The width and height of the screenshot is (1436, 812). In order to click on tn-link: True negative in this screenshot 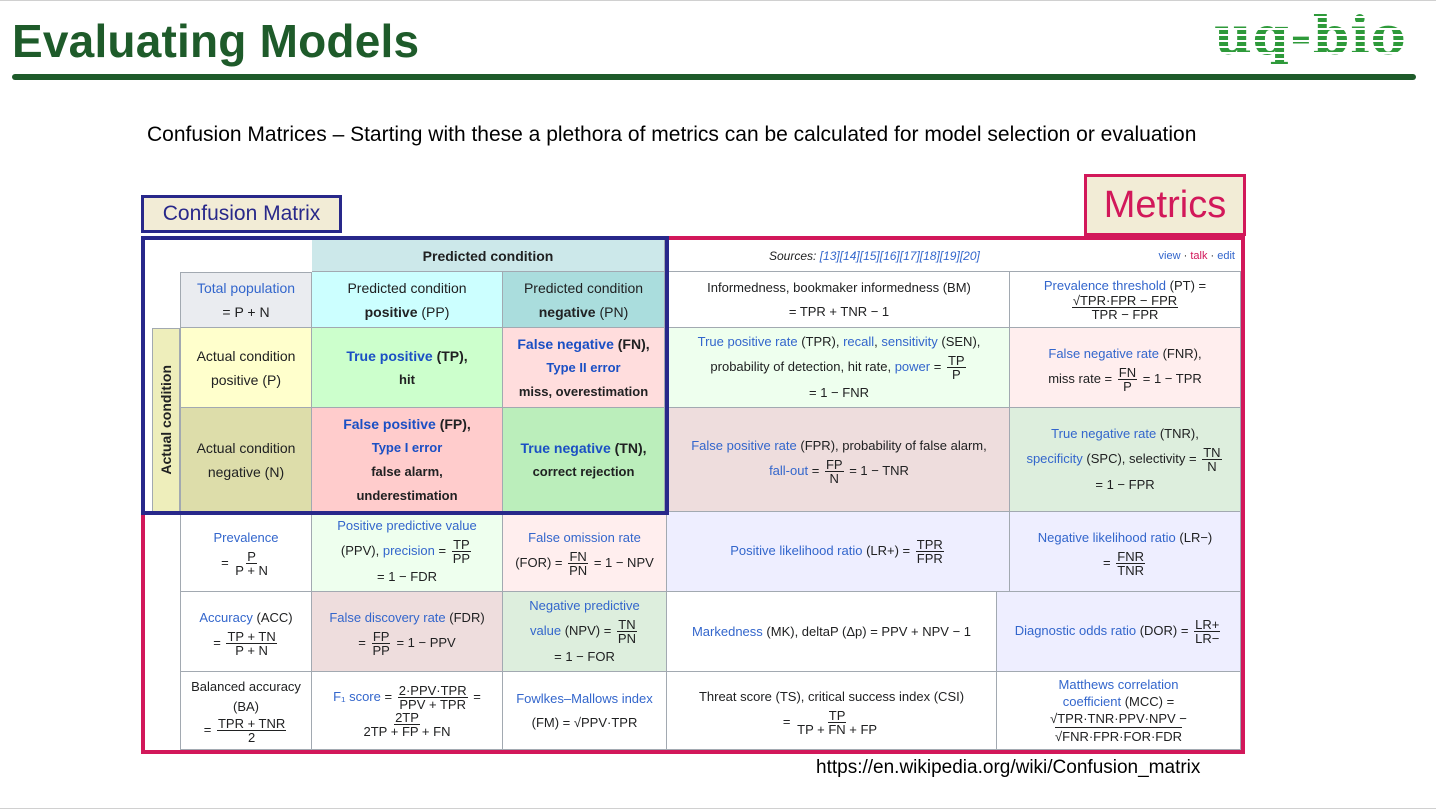, I will do `click(565, 447)`.